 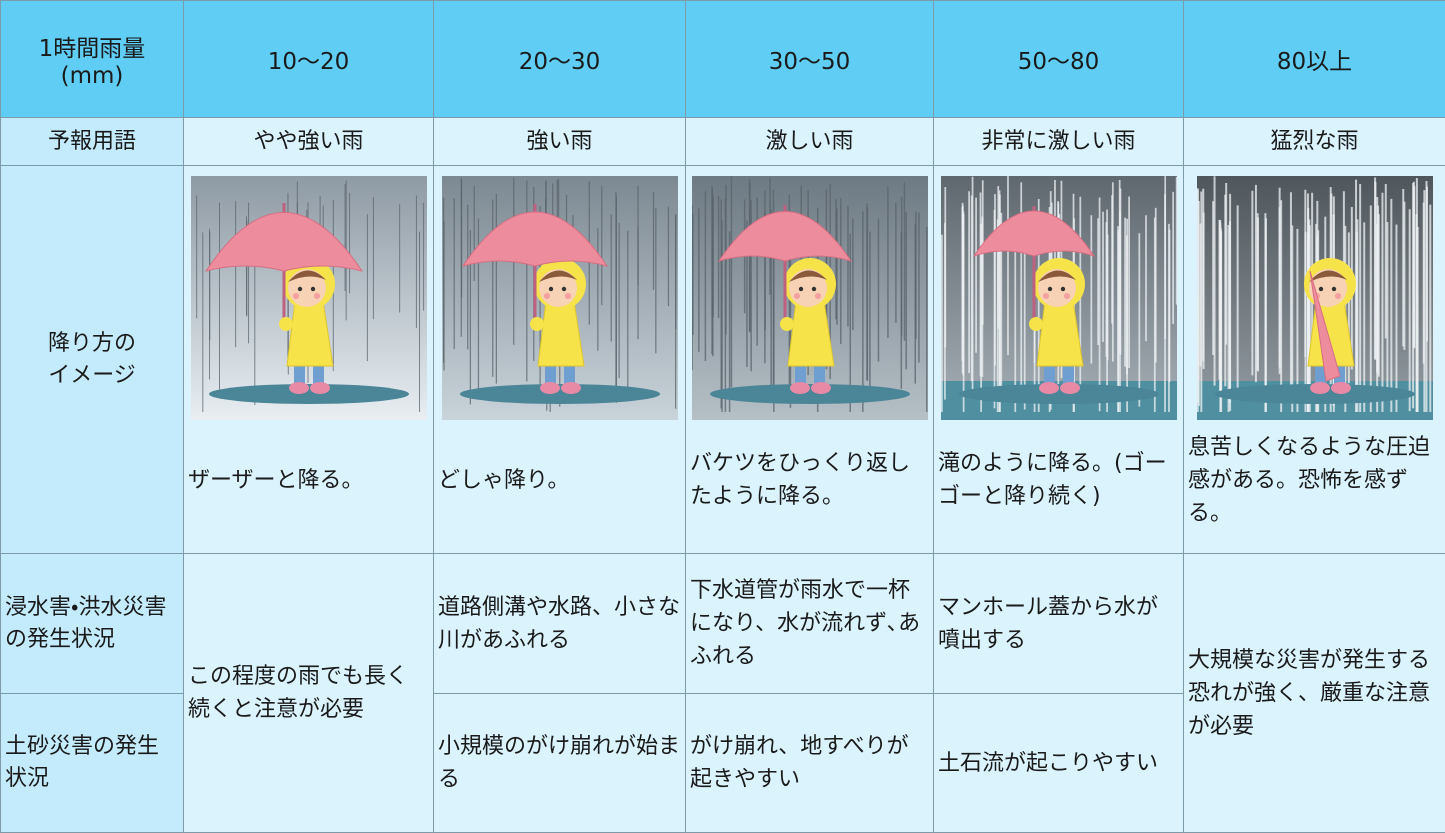 I want to click on flood-cell: 下水道管が雨水で一杯になり、水が流れず､あふれる, so click(x=810, y=624).